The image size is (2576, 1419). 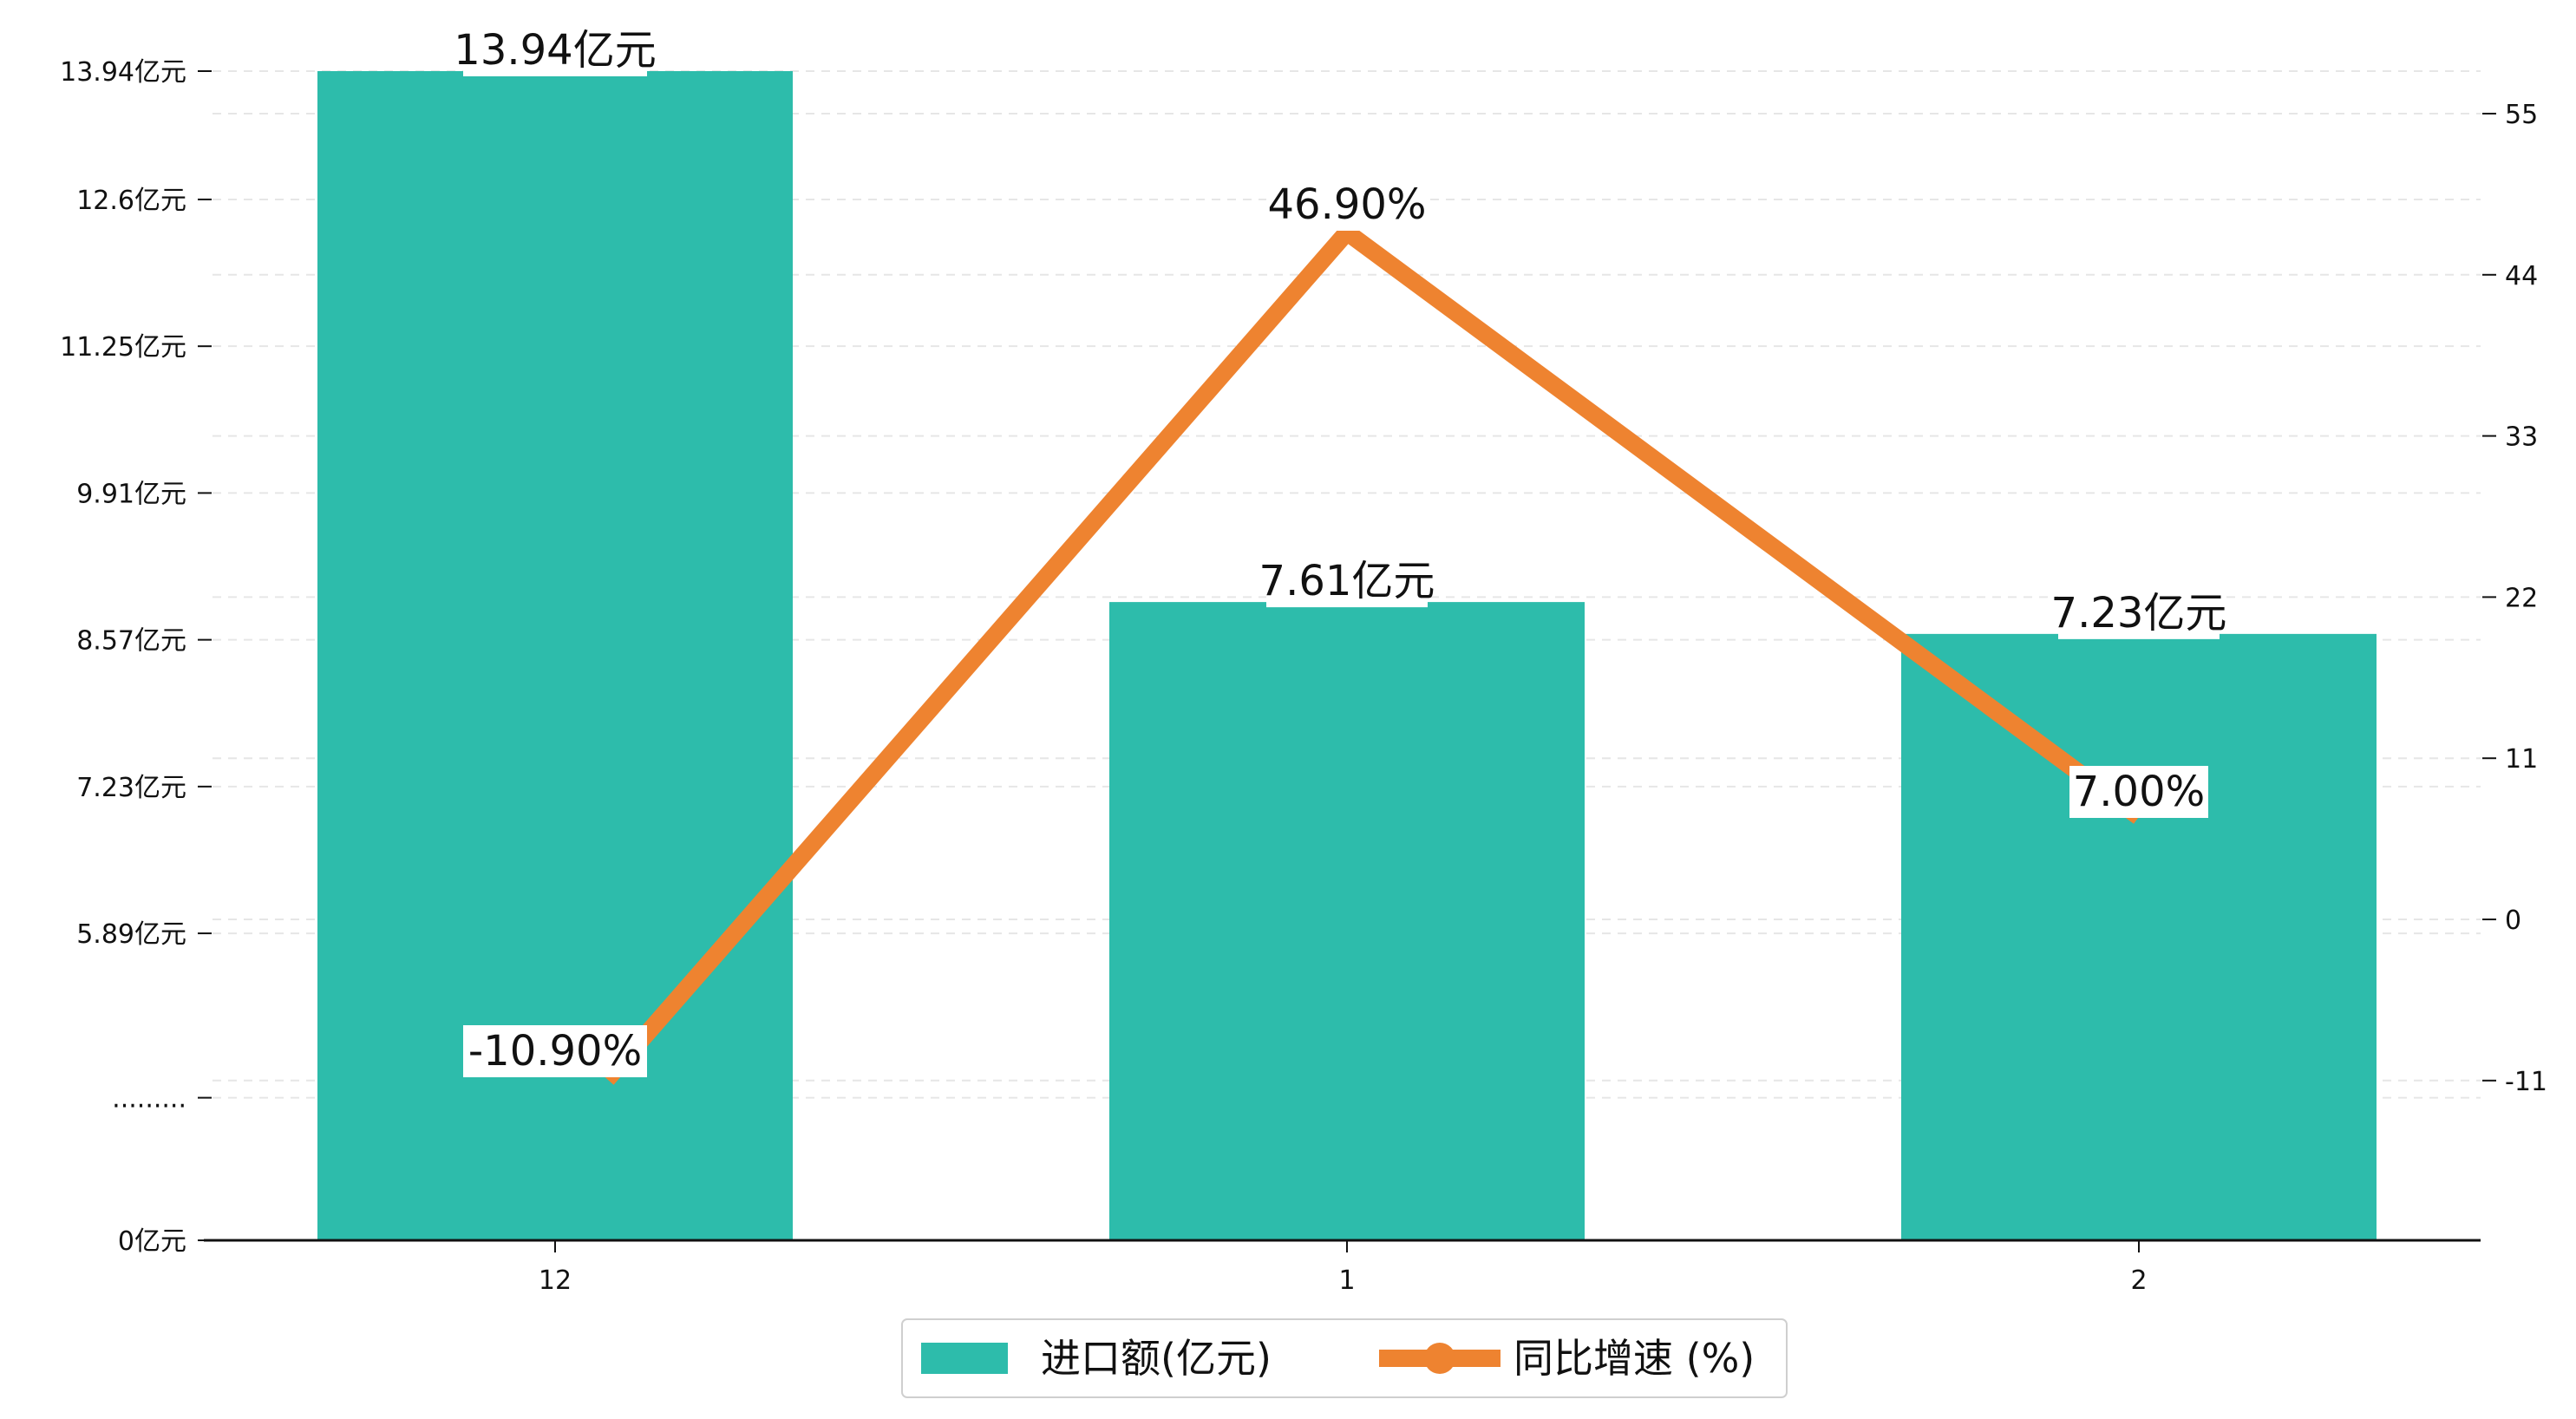 What do you see at coordinates (131, 201) in the screenshot?
I see `y-left-tick-label: 12.6亿元` at bounding box center [131, 201].